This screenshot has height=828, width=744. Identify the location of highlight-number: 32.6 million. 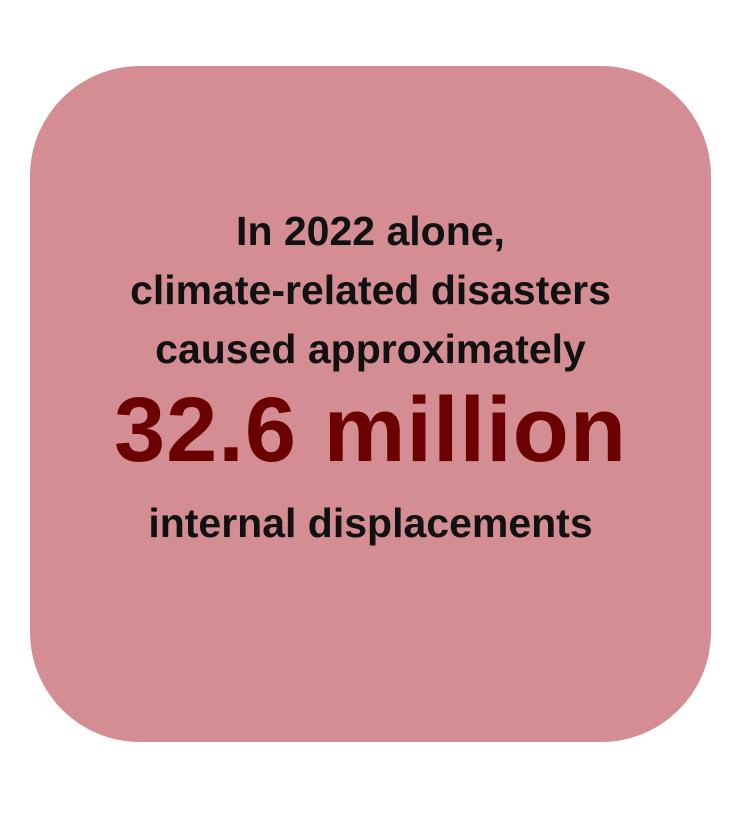
(370, 430).